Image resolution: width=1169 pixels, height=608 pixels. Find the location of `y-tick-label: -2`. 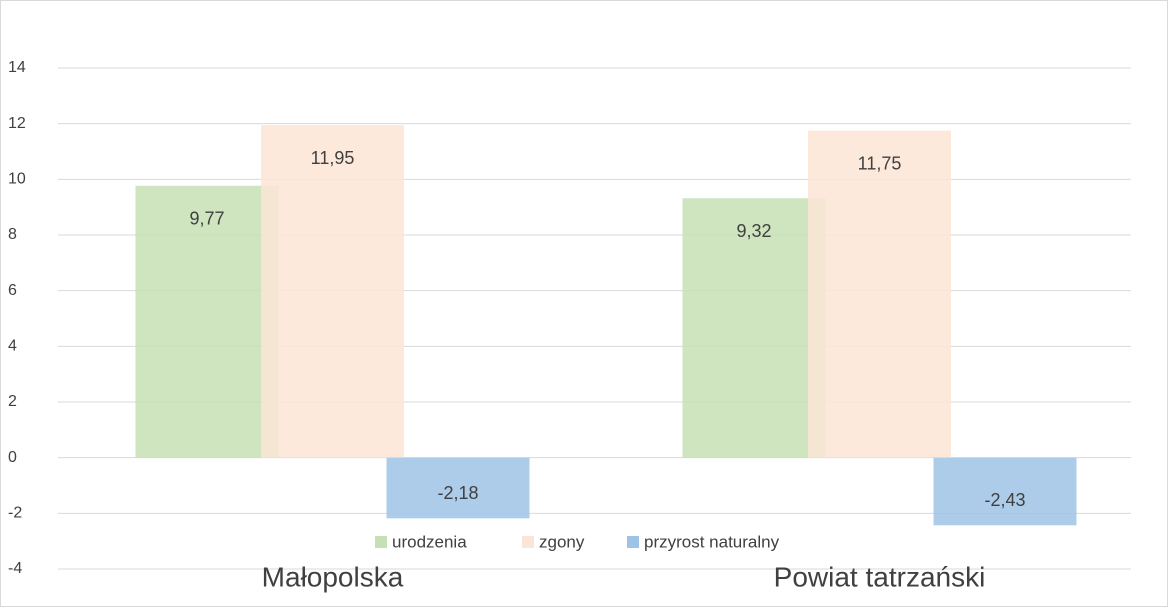

y-tick-label: -2 is located at coordinates (15, 513).